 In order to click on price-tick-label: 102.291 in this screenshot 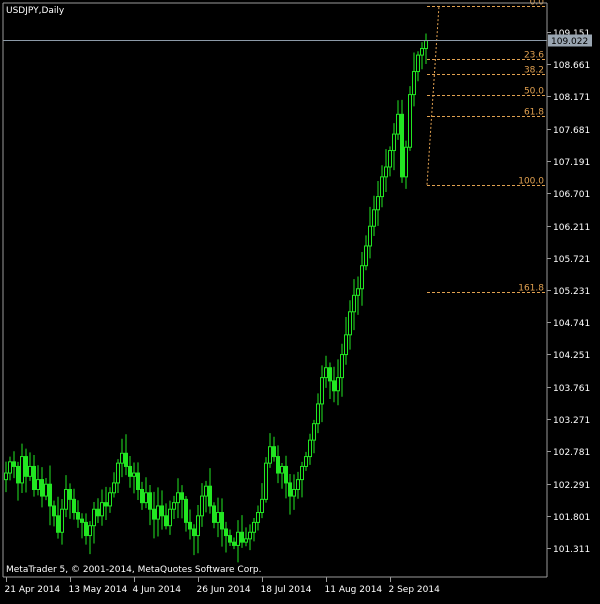, I will do `click(571, 486)`.